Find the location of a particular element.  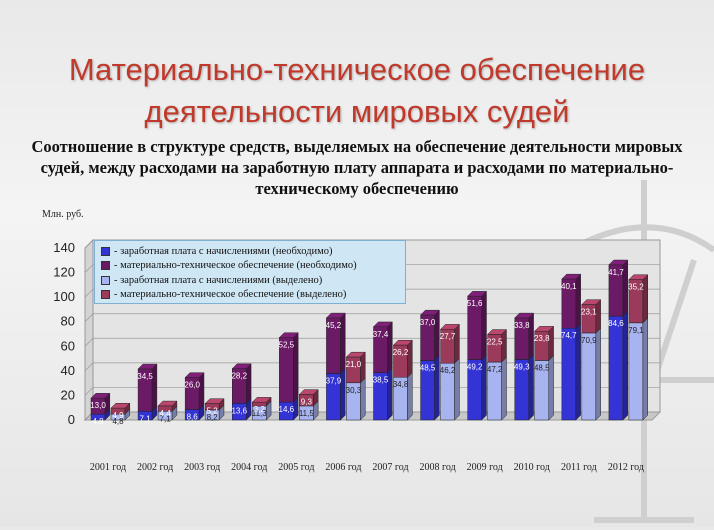

x-tick-label: 2001 год is located at coordinates (108, 467).